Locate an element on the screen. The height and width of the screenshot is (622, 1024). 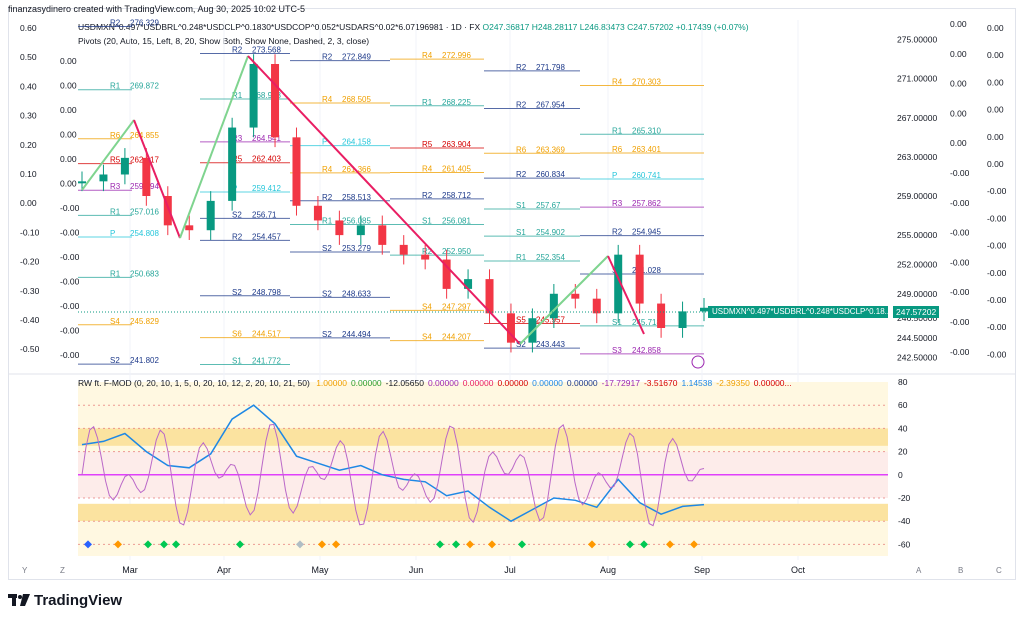
oscillator-value: 1.00000 is located at coordinates (331, 383).